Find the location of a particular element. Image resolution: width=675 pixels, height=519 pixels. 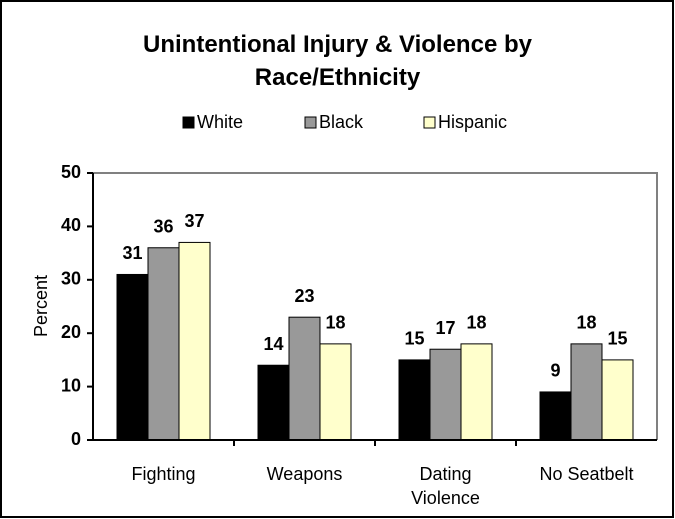

y-axis-label: Percent is located at coordinates (41, 306).